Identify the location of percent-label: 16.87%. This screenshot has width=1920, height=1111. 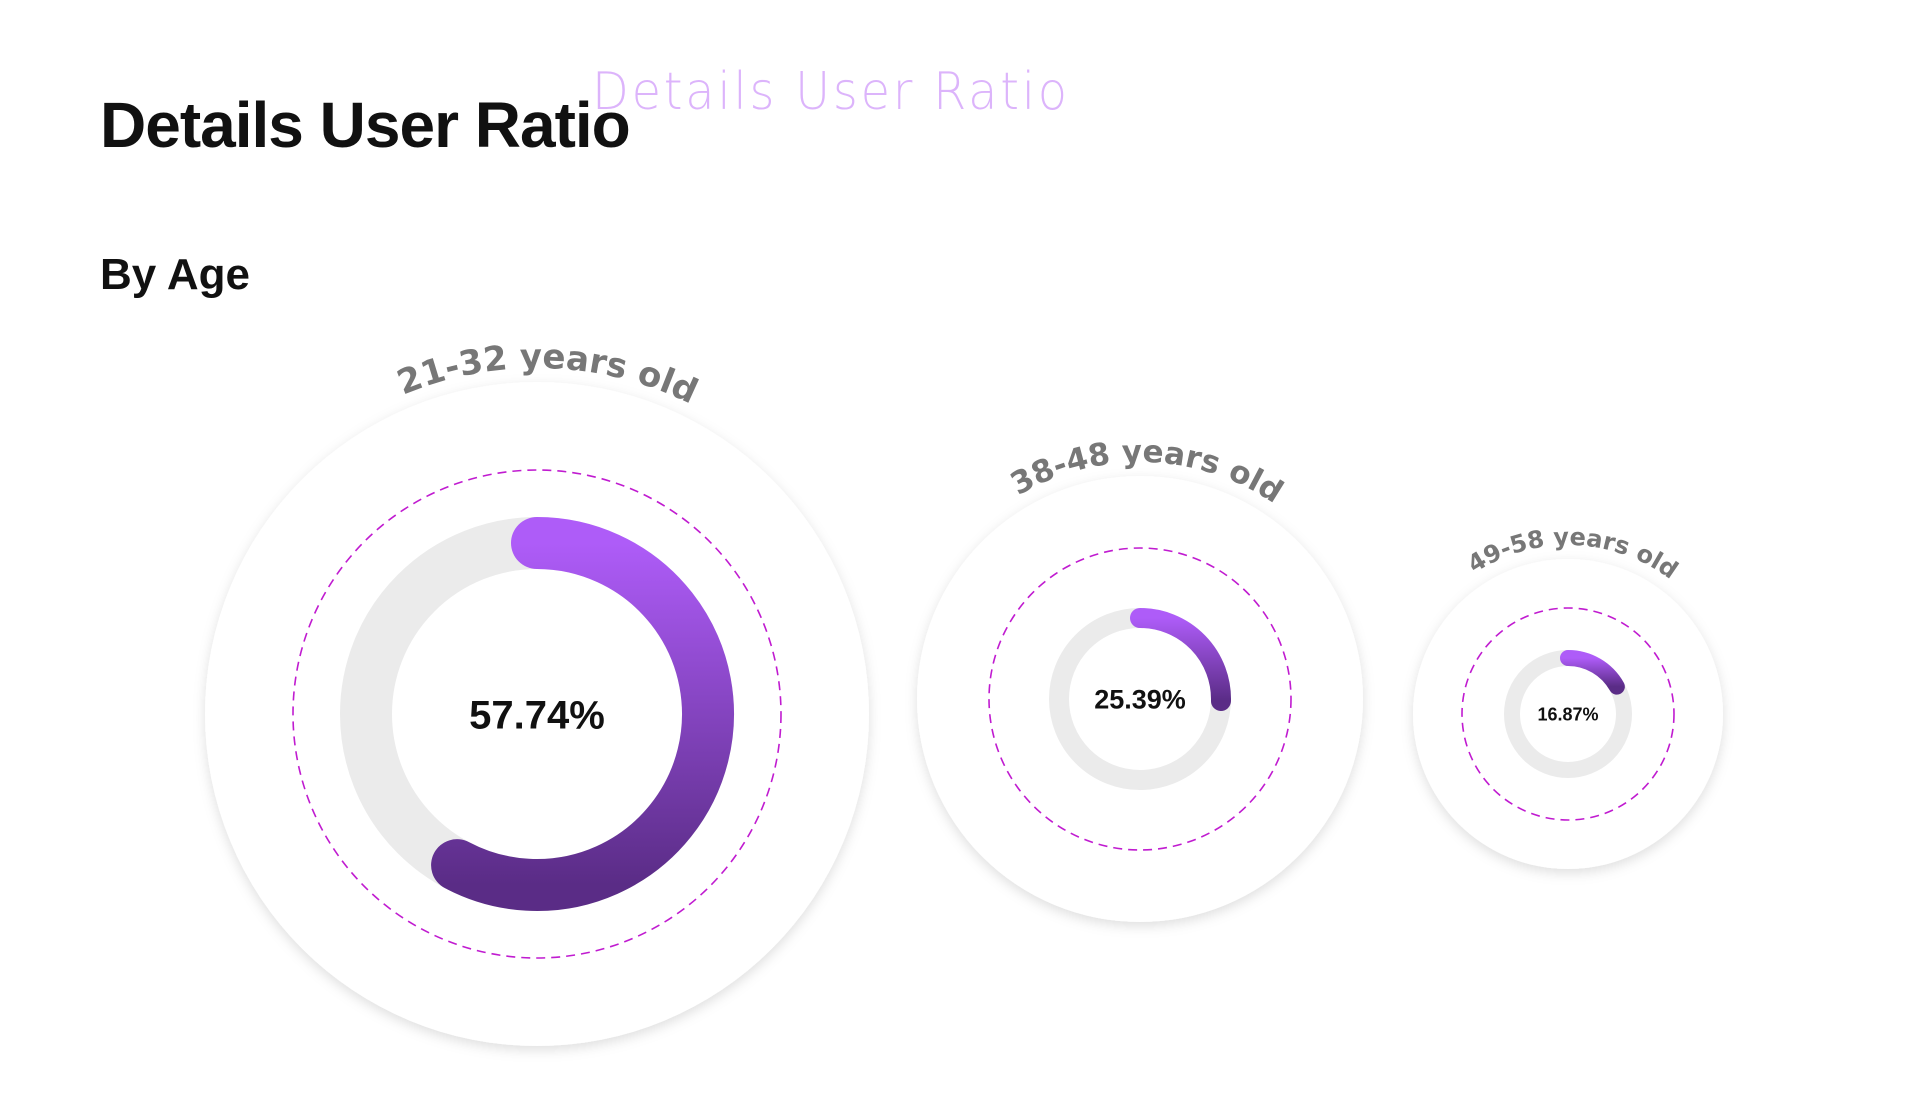
(1567, 714).